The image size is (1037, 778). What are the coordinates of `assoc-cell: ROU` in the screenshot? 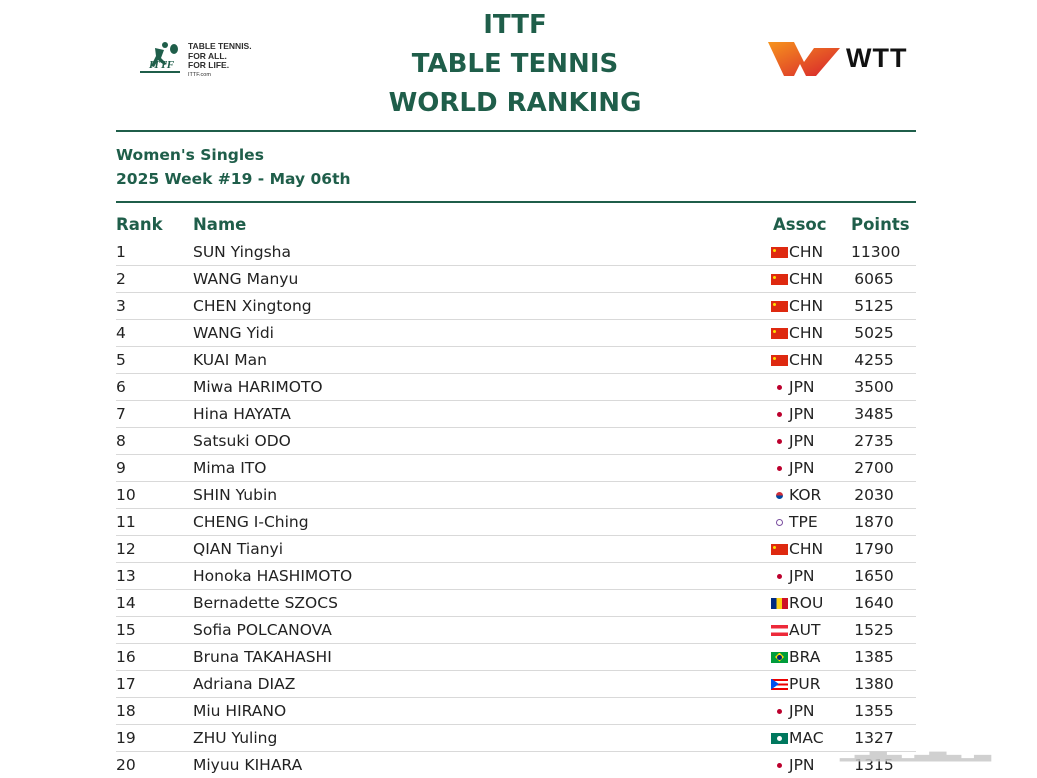 It's located at (797, 603).